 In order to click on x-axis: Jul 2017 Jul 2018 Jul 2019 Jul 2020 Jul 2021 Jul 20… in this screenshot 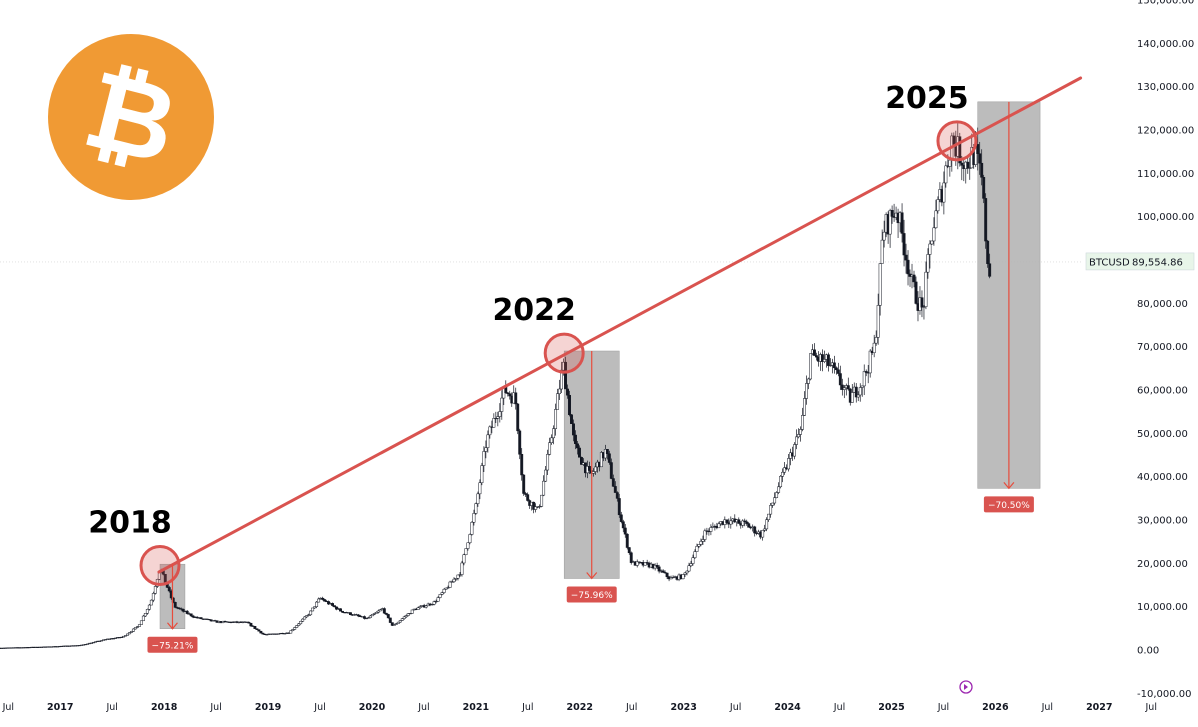, I will do `click(579, 707)`.